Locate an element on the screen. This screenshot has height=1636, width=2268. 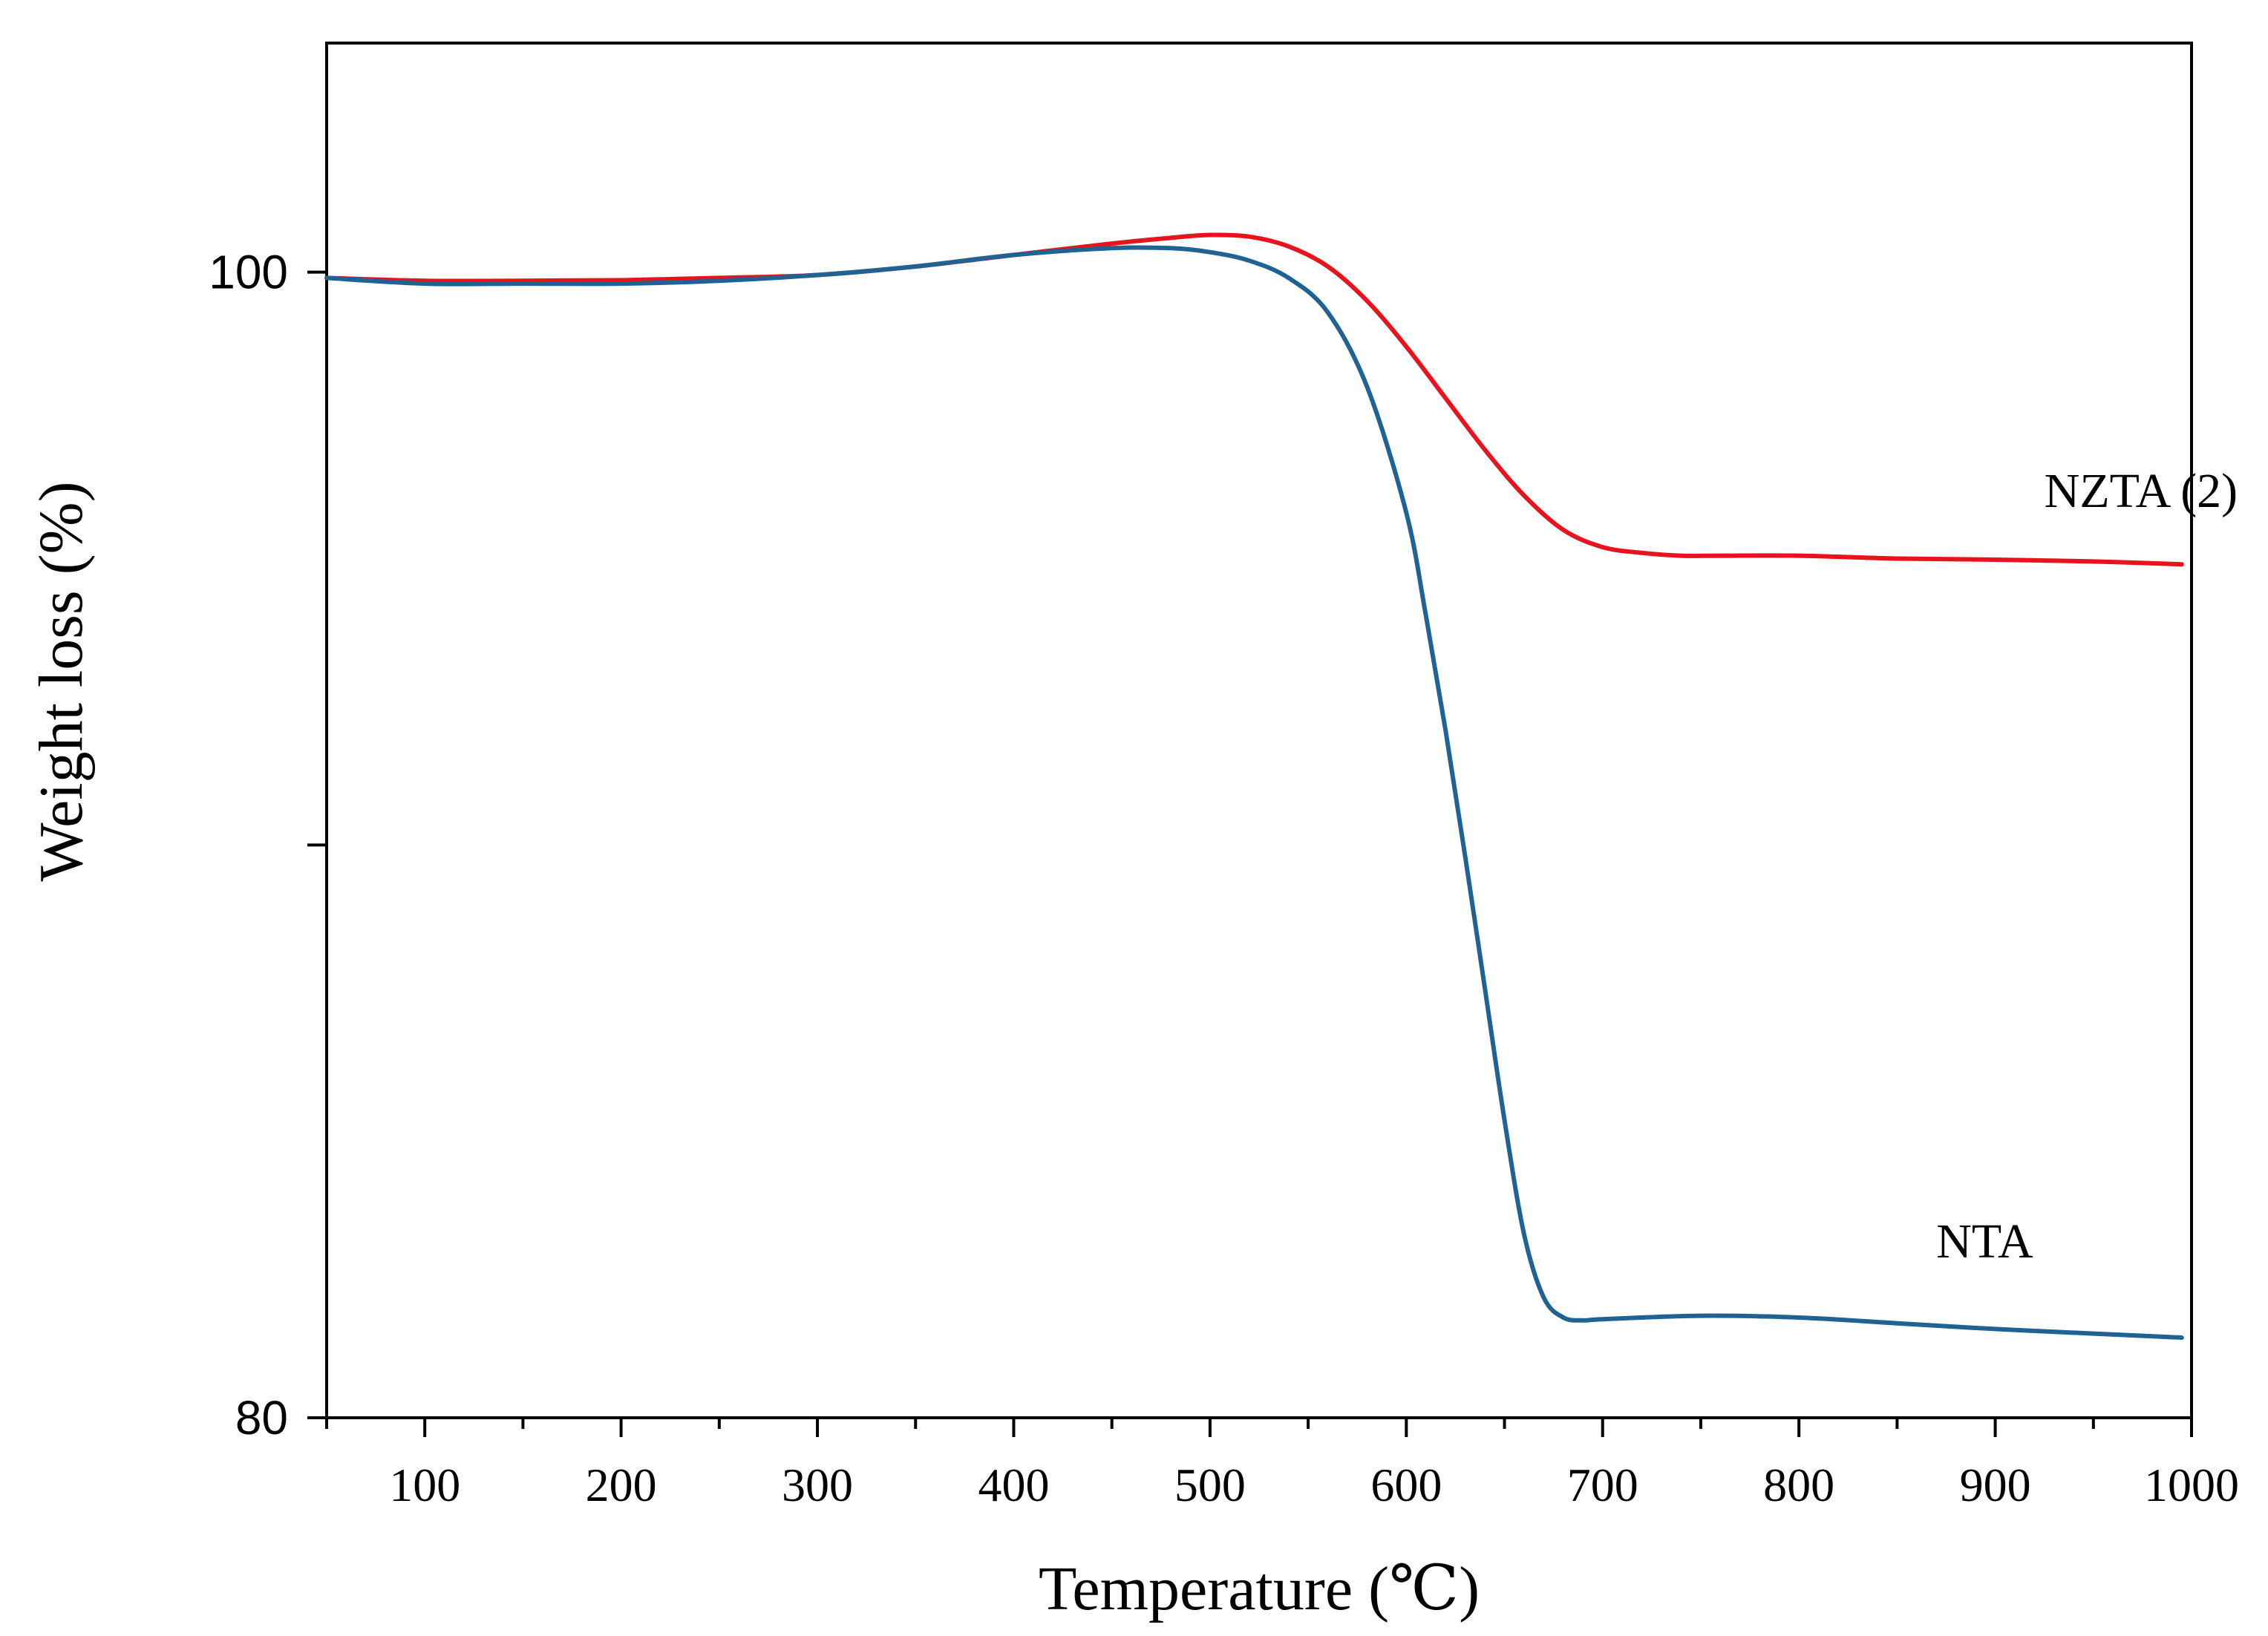
x-axis-label: Temperature (℃) is located at coordinates (1259, 1588).